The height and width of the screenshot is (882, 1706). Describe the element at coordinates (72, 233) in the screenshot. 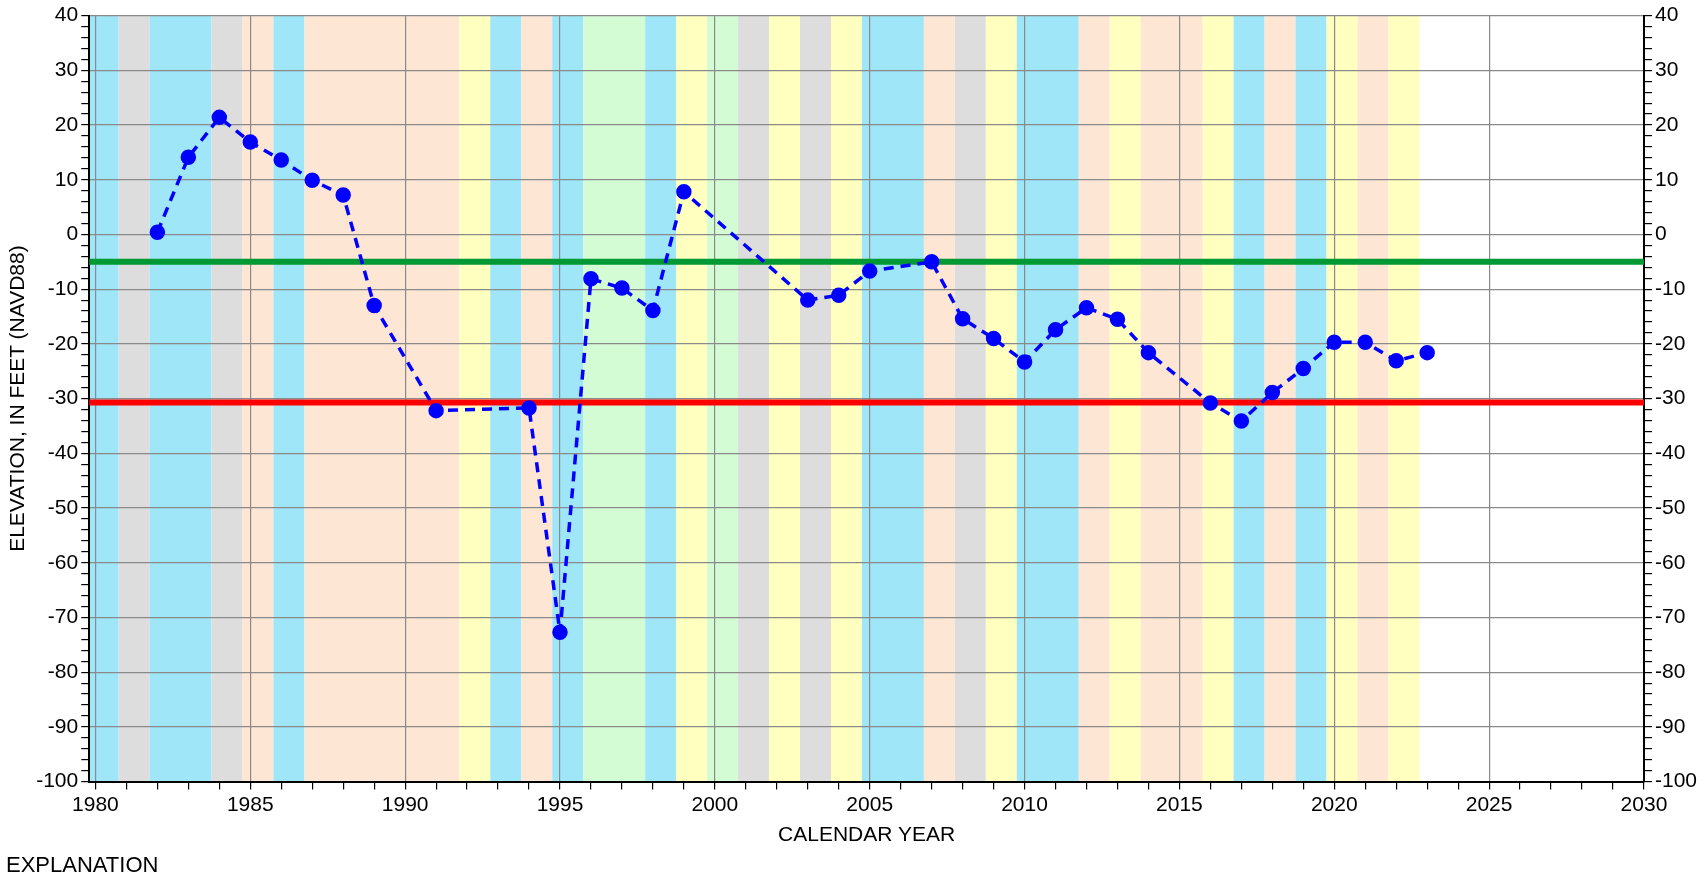

I see `y-tick-label: 0` at that location.